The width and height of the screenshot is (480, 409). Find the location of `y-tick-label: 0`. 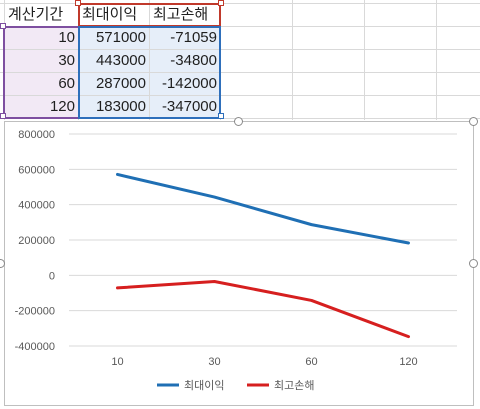

y-tick-label: 0 is located at coordinates (52, 276).